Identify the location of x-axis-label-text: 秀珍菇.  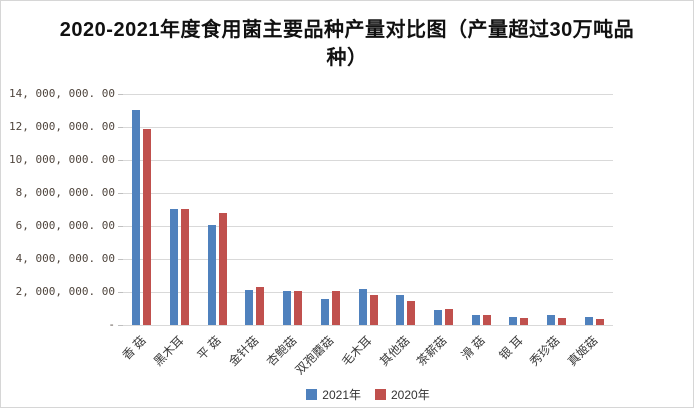
(544, 351).